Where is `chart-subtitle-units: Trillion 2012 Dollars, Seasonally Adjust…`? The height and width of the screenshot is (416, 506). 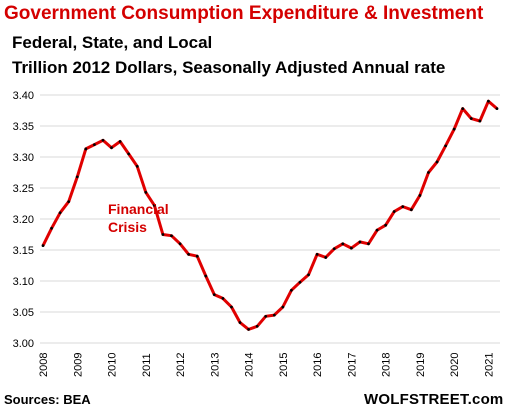
chart-subtitle-units: Trillion 2012 Dollars, Seasonally Adjust… is located at coordinates (229, 67).